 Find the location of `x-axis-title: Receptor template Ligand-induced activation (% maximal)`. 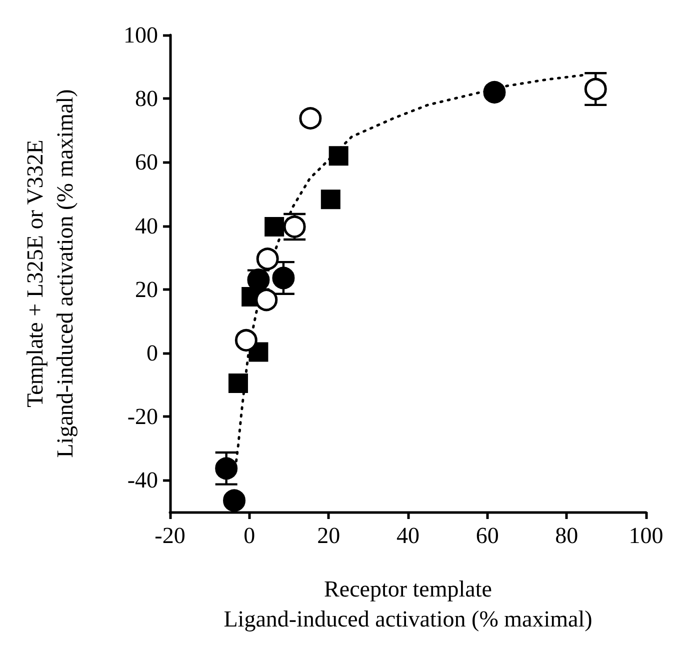

x-axis-title: Receptor template Ligand-induced activation (% maximal) is located at coordinates (408, 604).